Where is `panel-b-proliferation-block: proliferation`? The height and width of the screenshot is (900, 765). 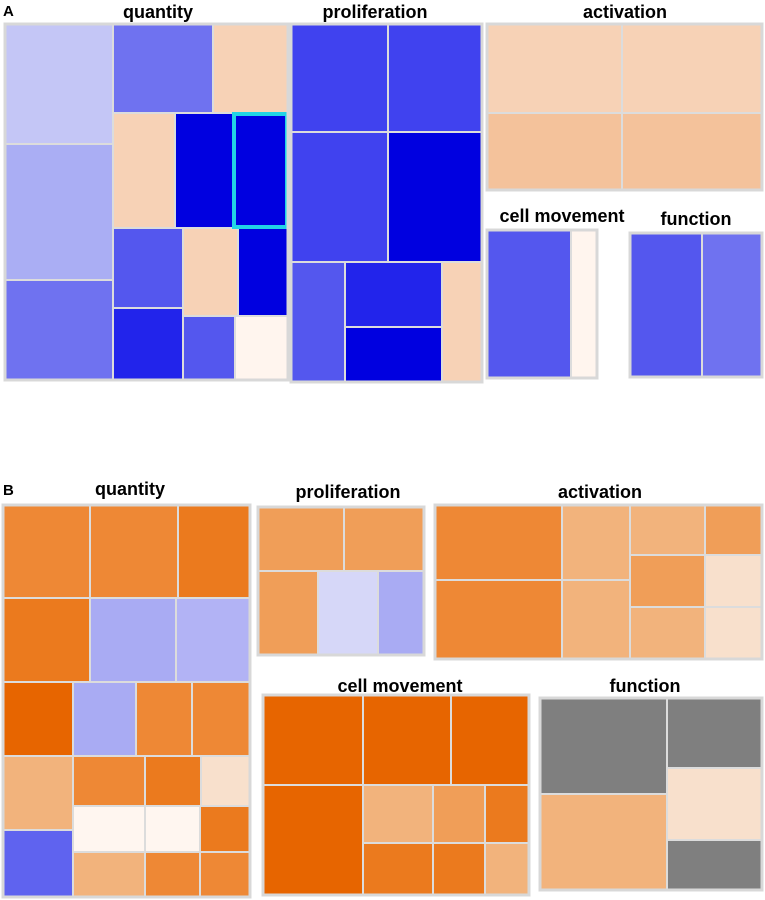
panel-b-proliferation-block: proliferation is located at coordinates (341, 569).